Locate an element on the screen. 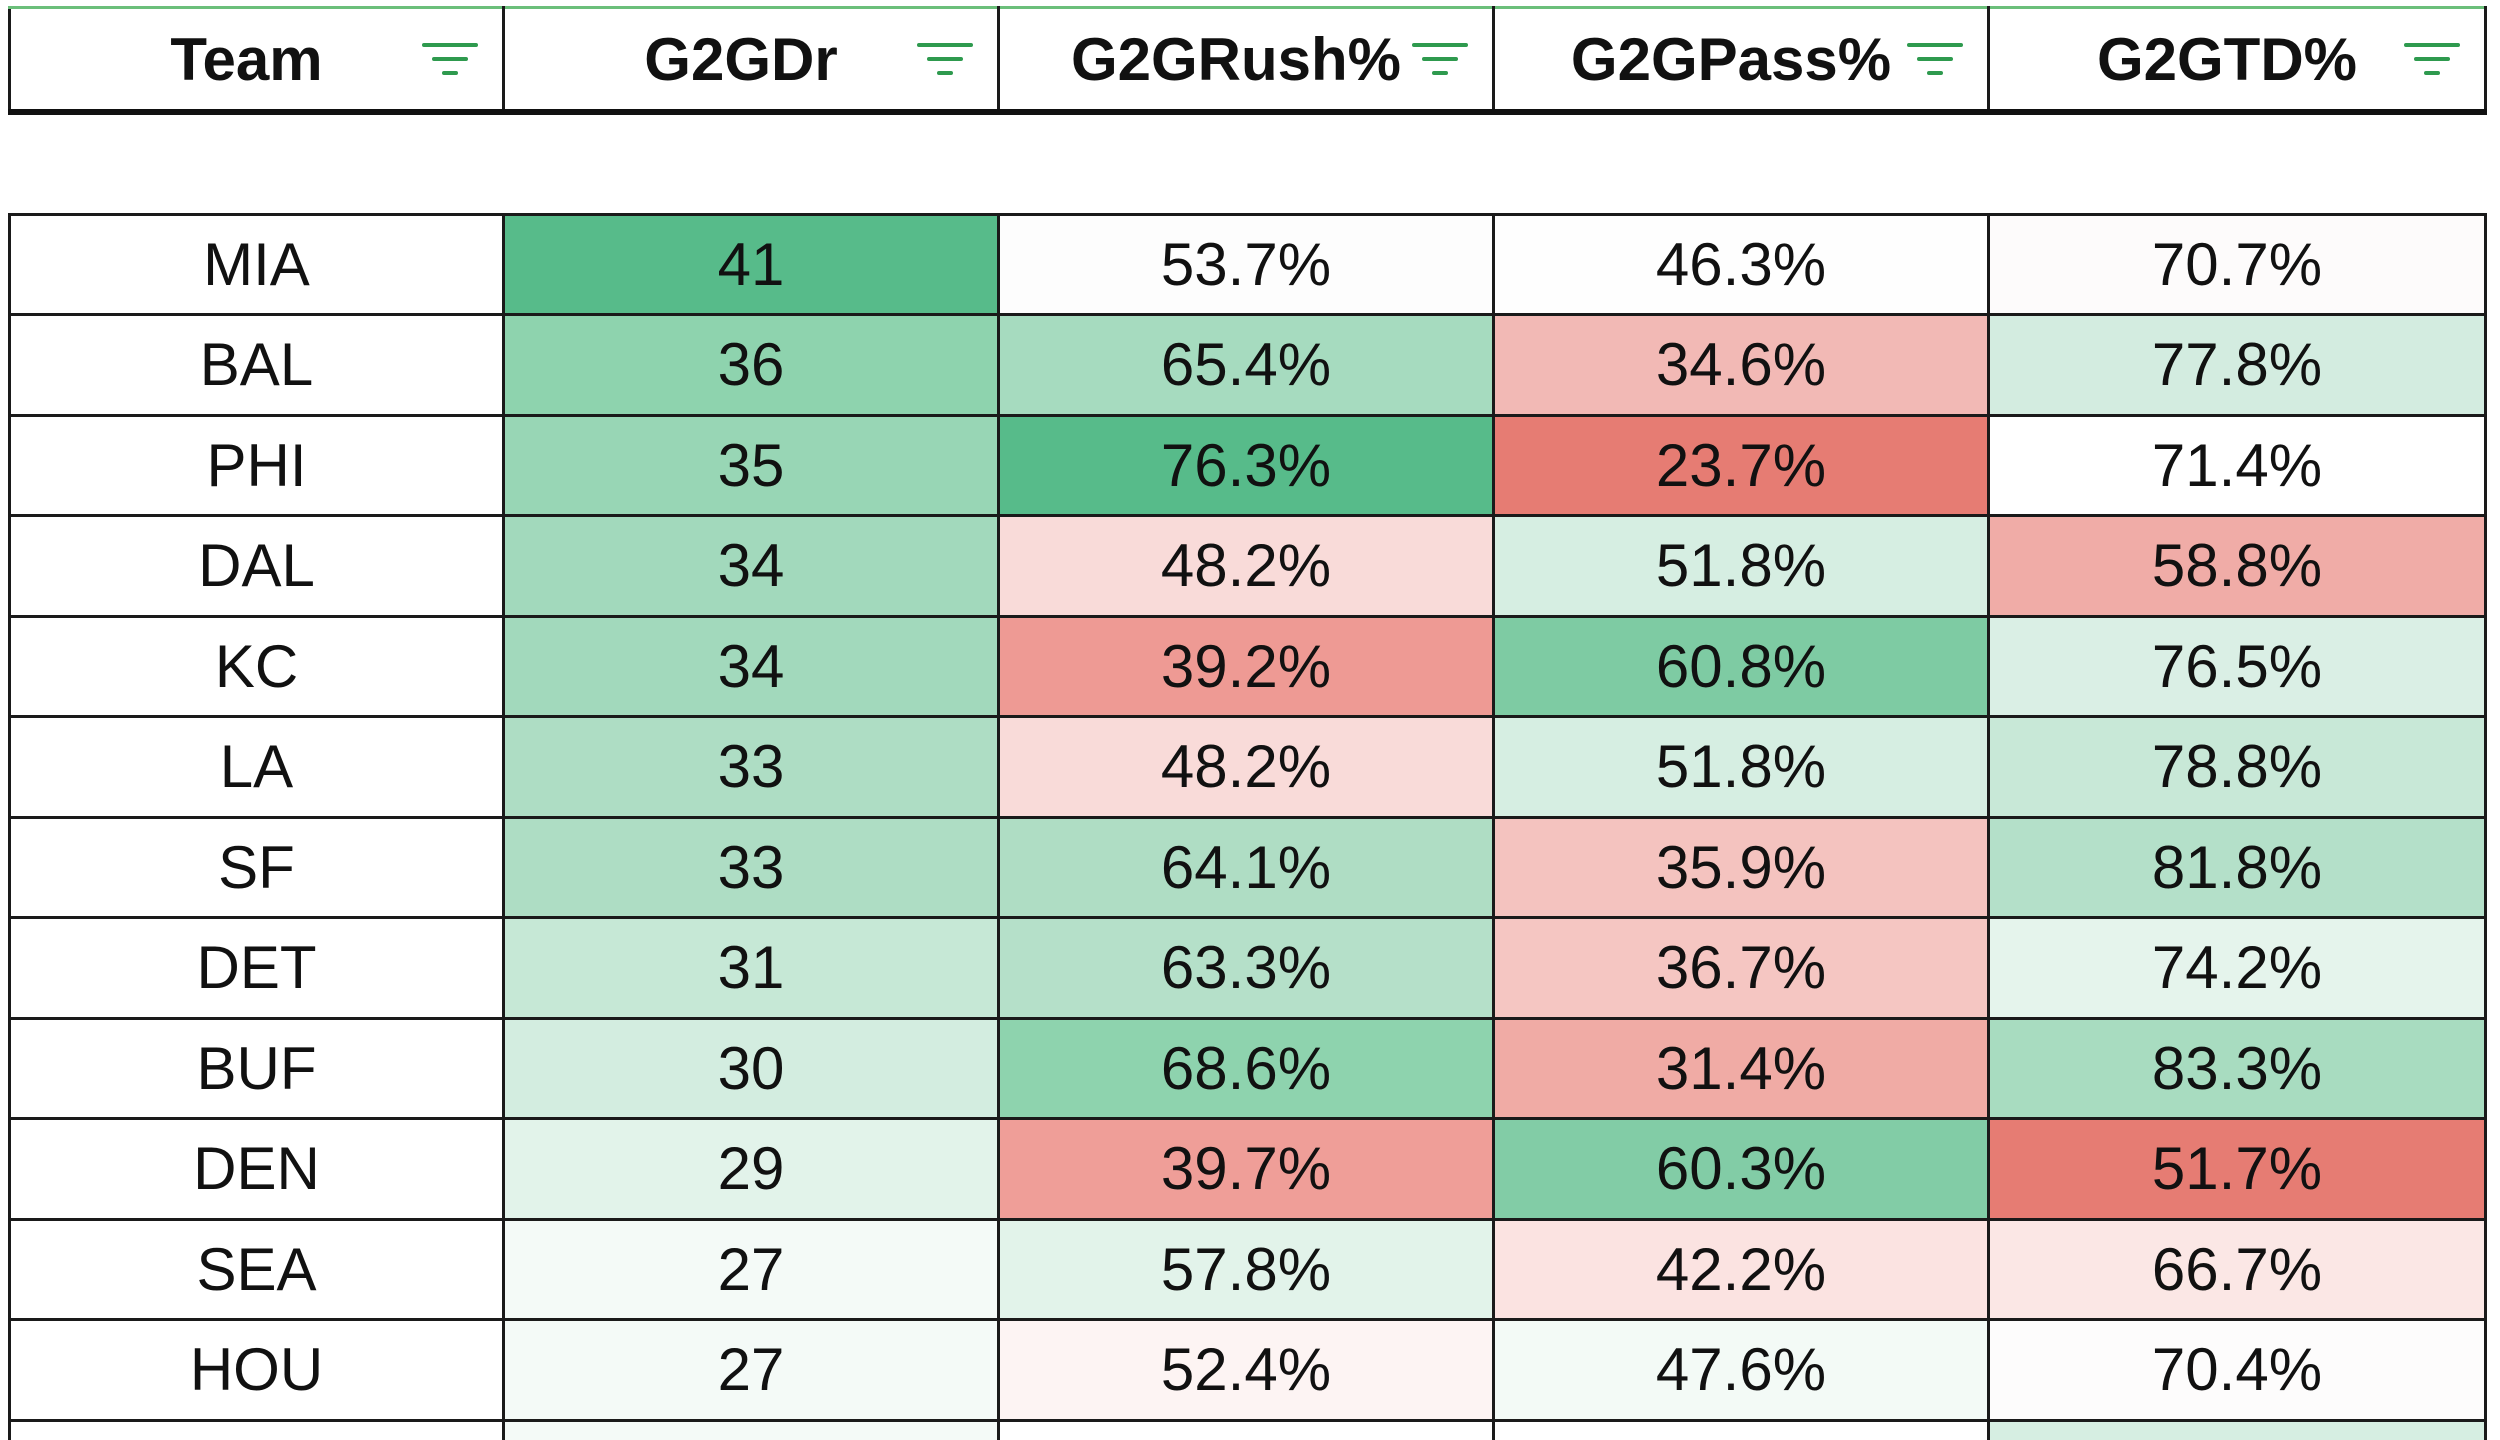 Image resolution: width=2500 pixels, height=1440 pixels. table-row: DET 31 63.3% 36.7% 74.2% is located at coordinates (1247, 968).